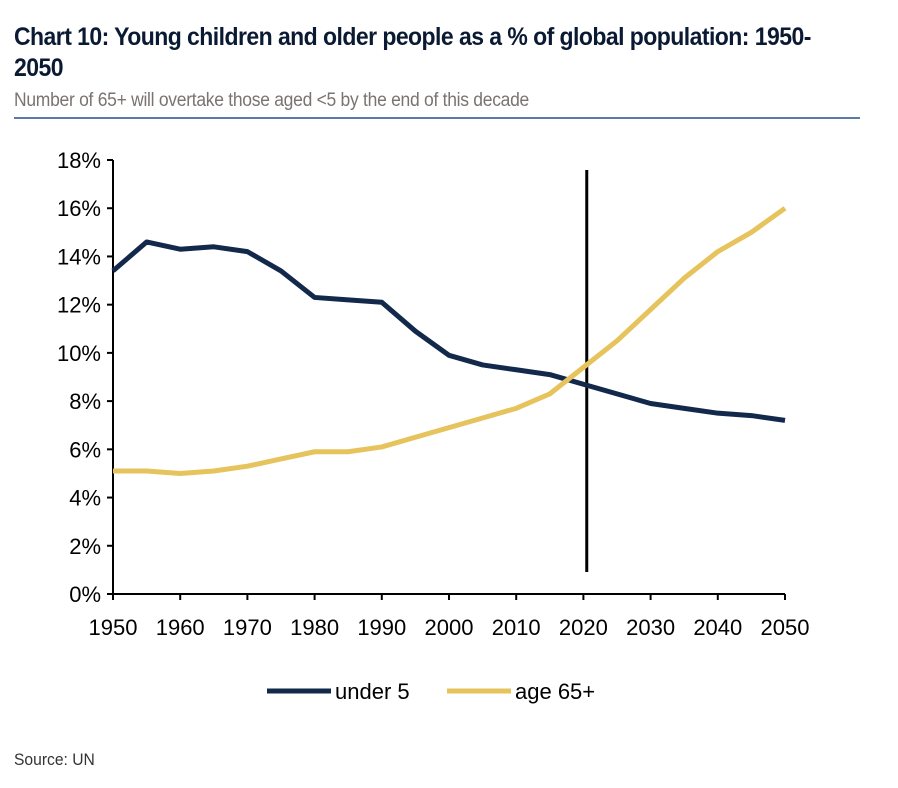 This screenshot has width=898, height=788. What do you see at coordinates (555, 691) in the screenshot?
I see `legend-label: age 65+` at bounding box center [555, 691].